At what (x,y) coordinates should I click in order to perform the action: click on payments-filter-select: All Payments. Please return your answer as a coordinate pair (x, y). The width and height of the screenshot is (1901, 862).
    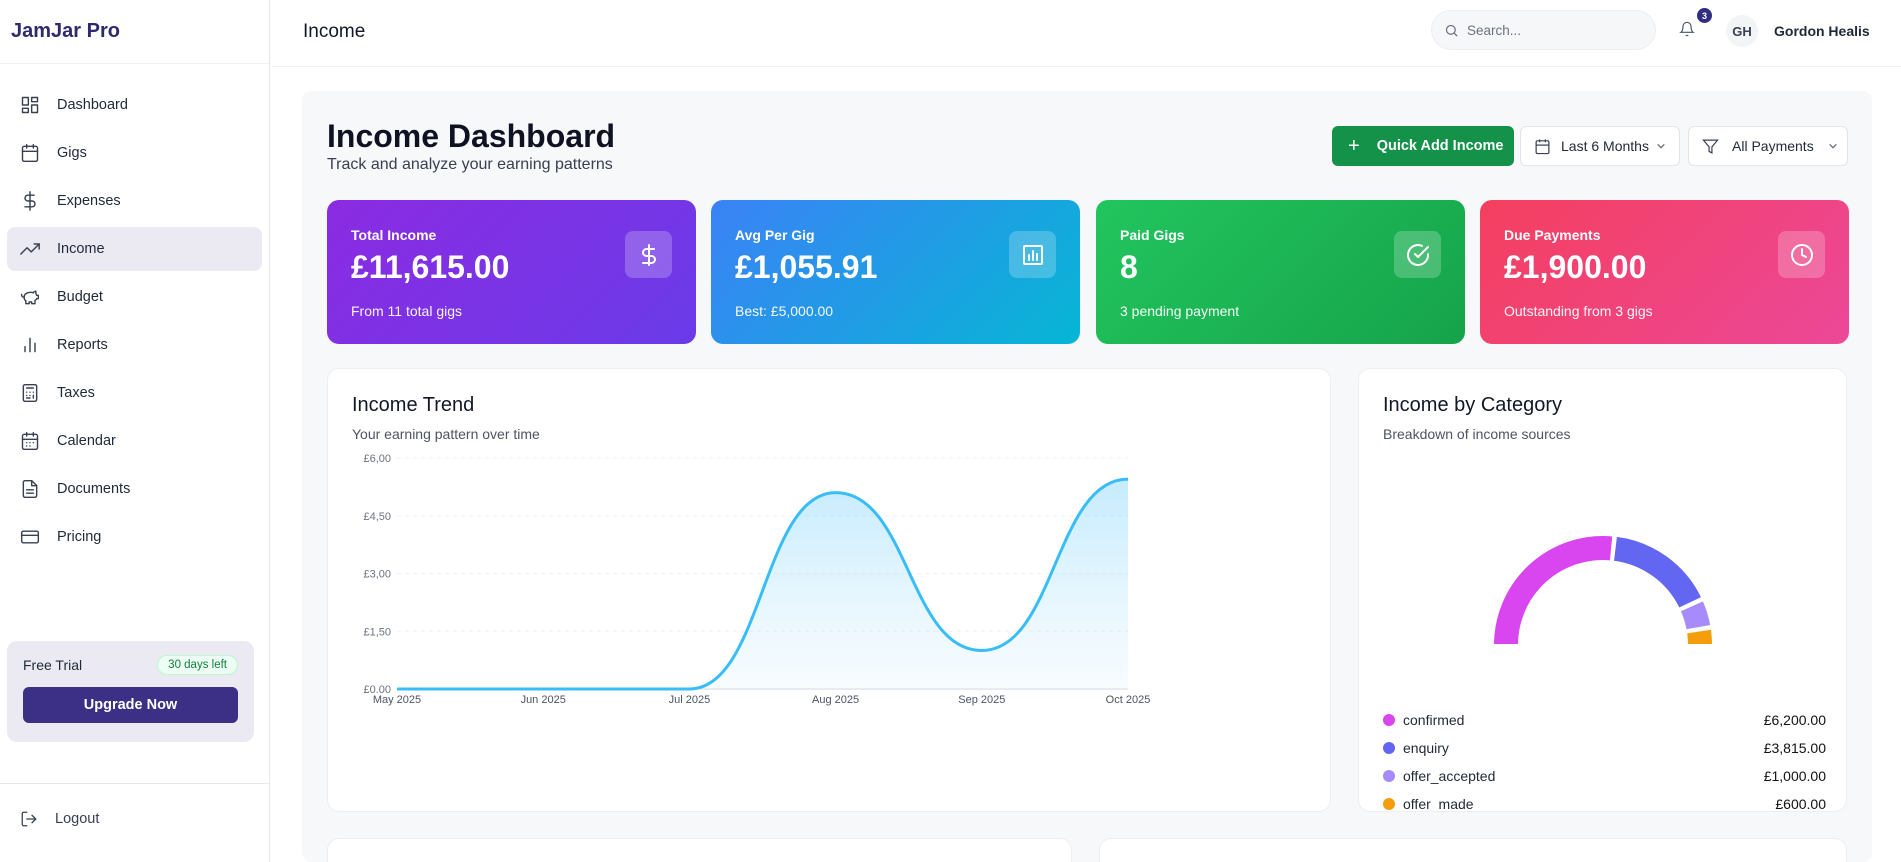
    Looking at the image, I should click on (1768, 146).